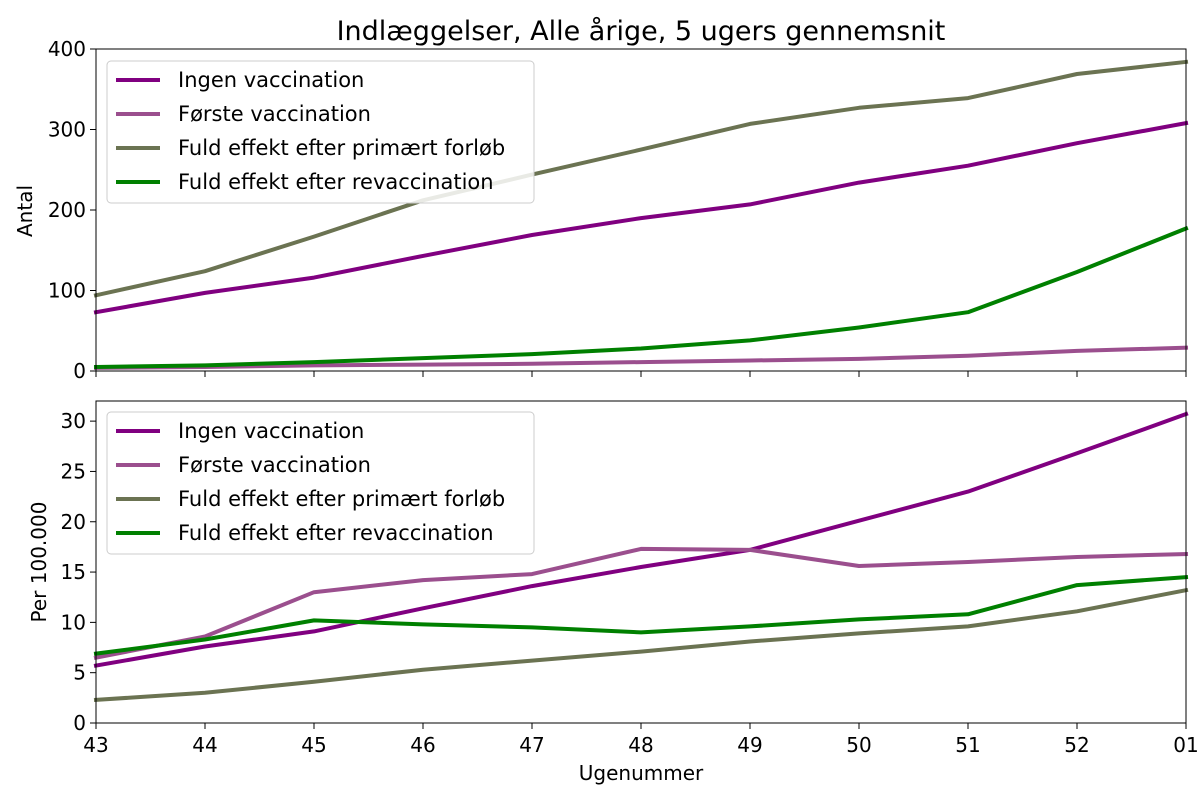 This screenshot has width=1200, height=800. Describe the element at coordinates (25, 211) in the screenshot. I see `y-axis-label: Antal` at that location.